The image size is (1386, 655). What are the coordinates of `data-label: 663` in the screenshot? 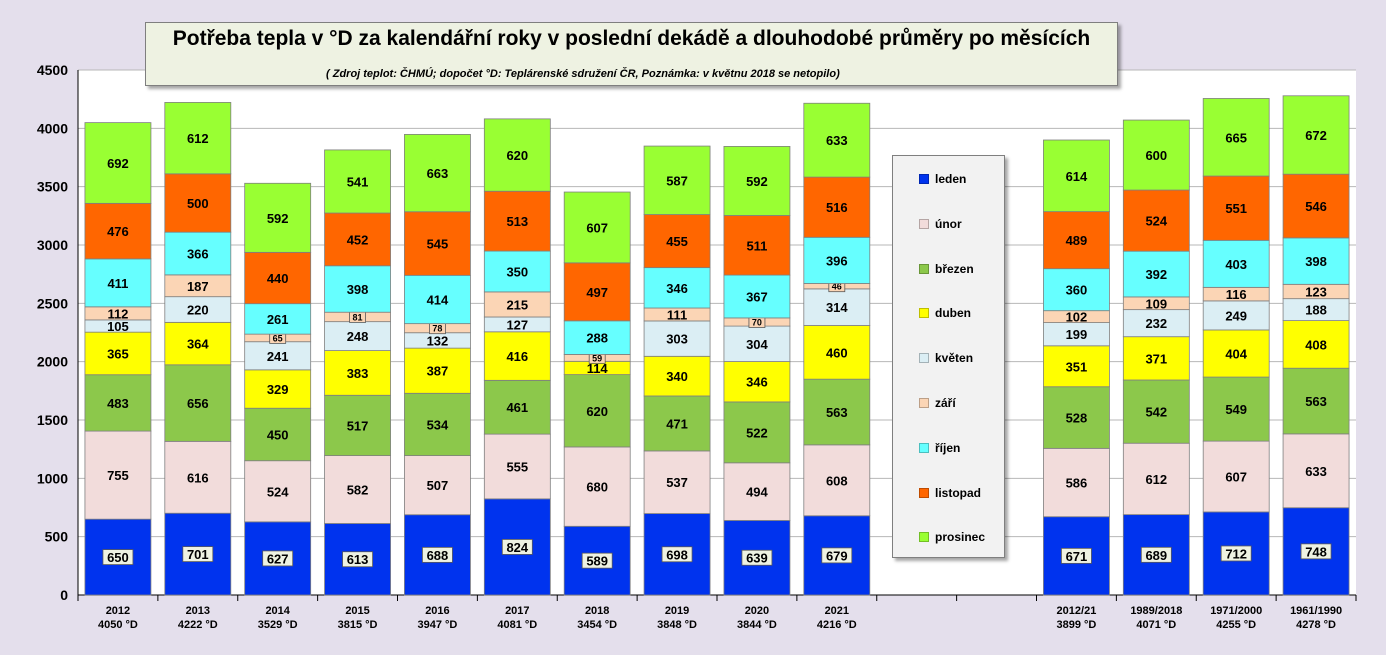 It's located at (438, 173).